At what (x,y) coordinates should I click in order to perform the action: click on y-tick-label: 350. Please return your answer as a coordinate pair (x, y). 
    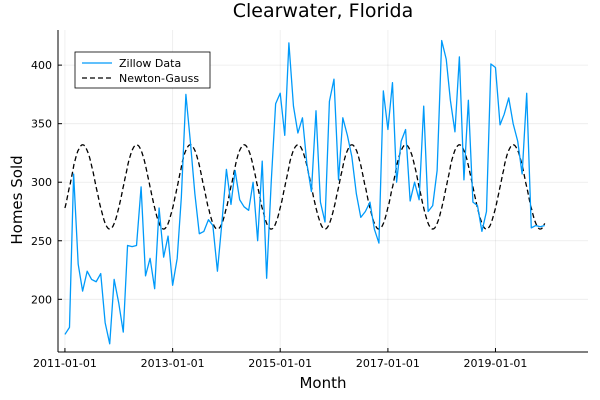
    Looking at the image, I should click on (41, 124).